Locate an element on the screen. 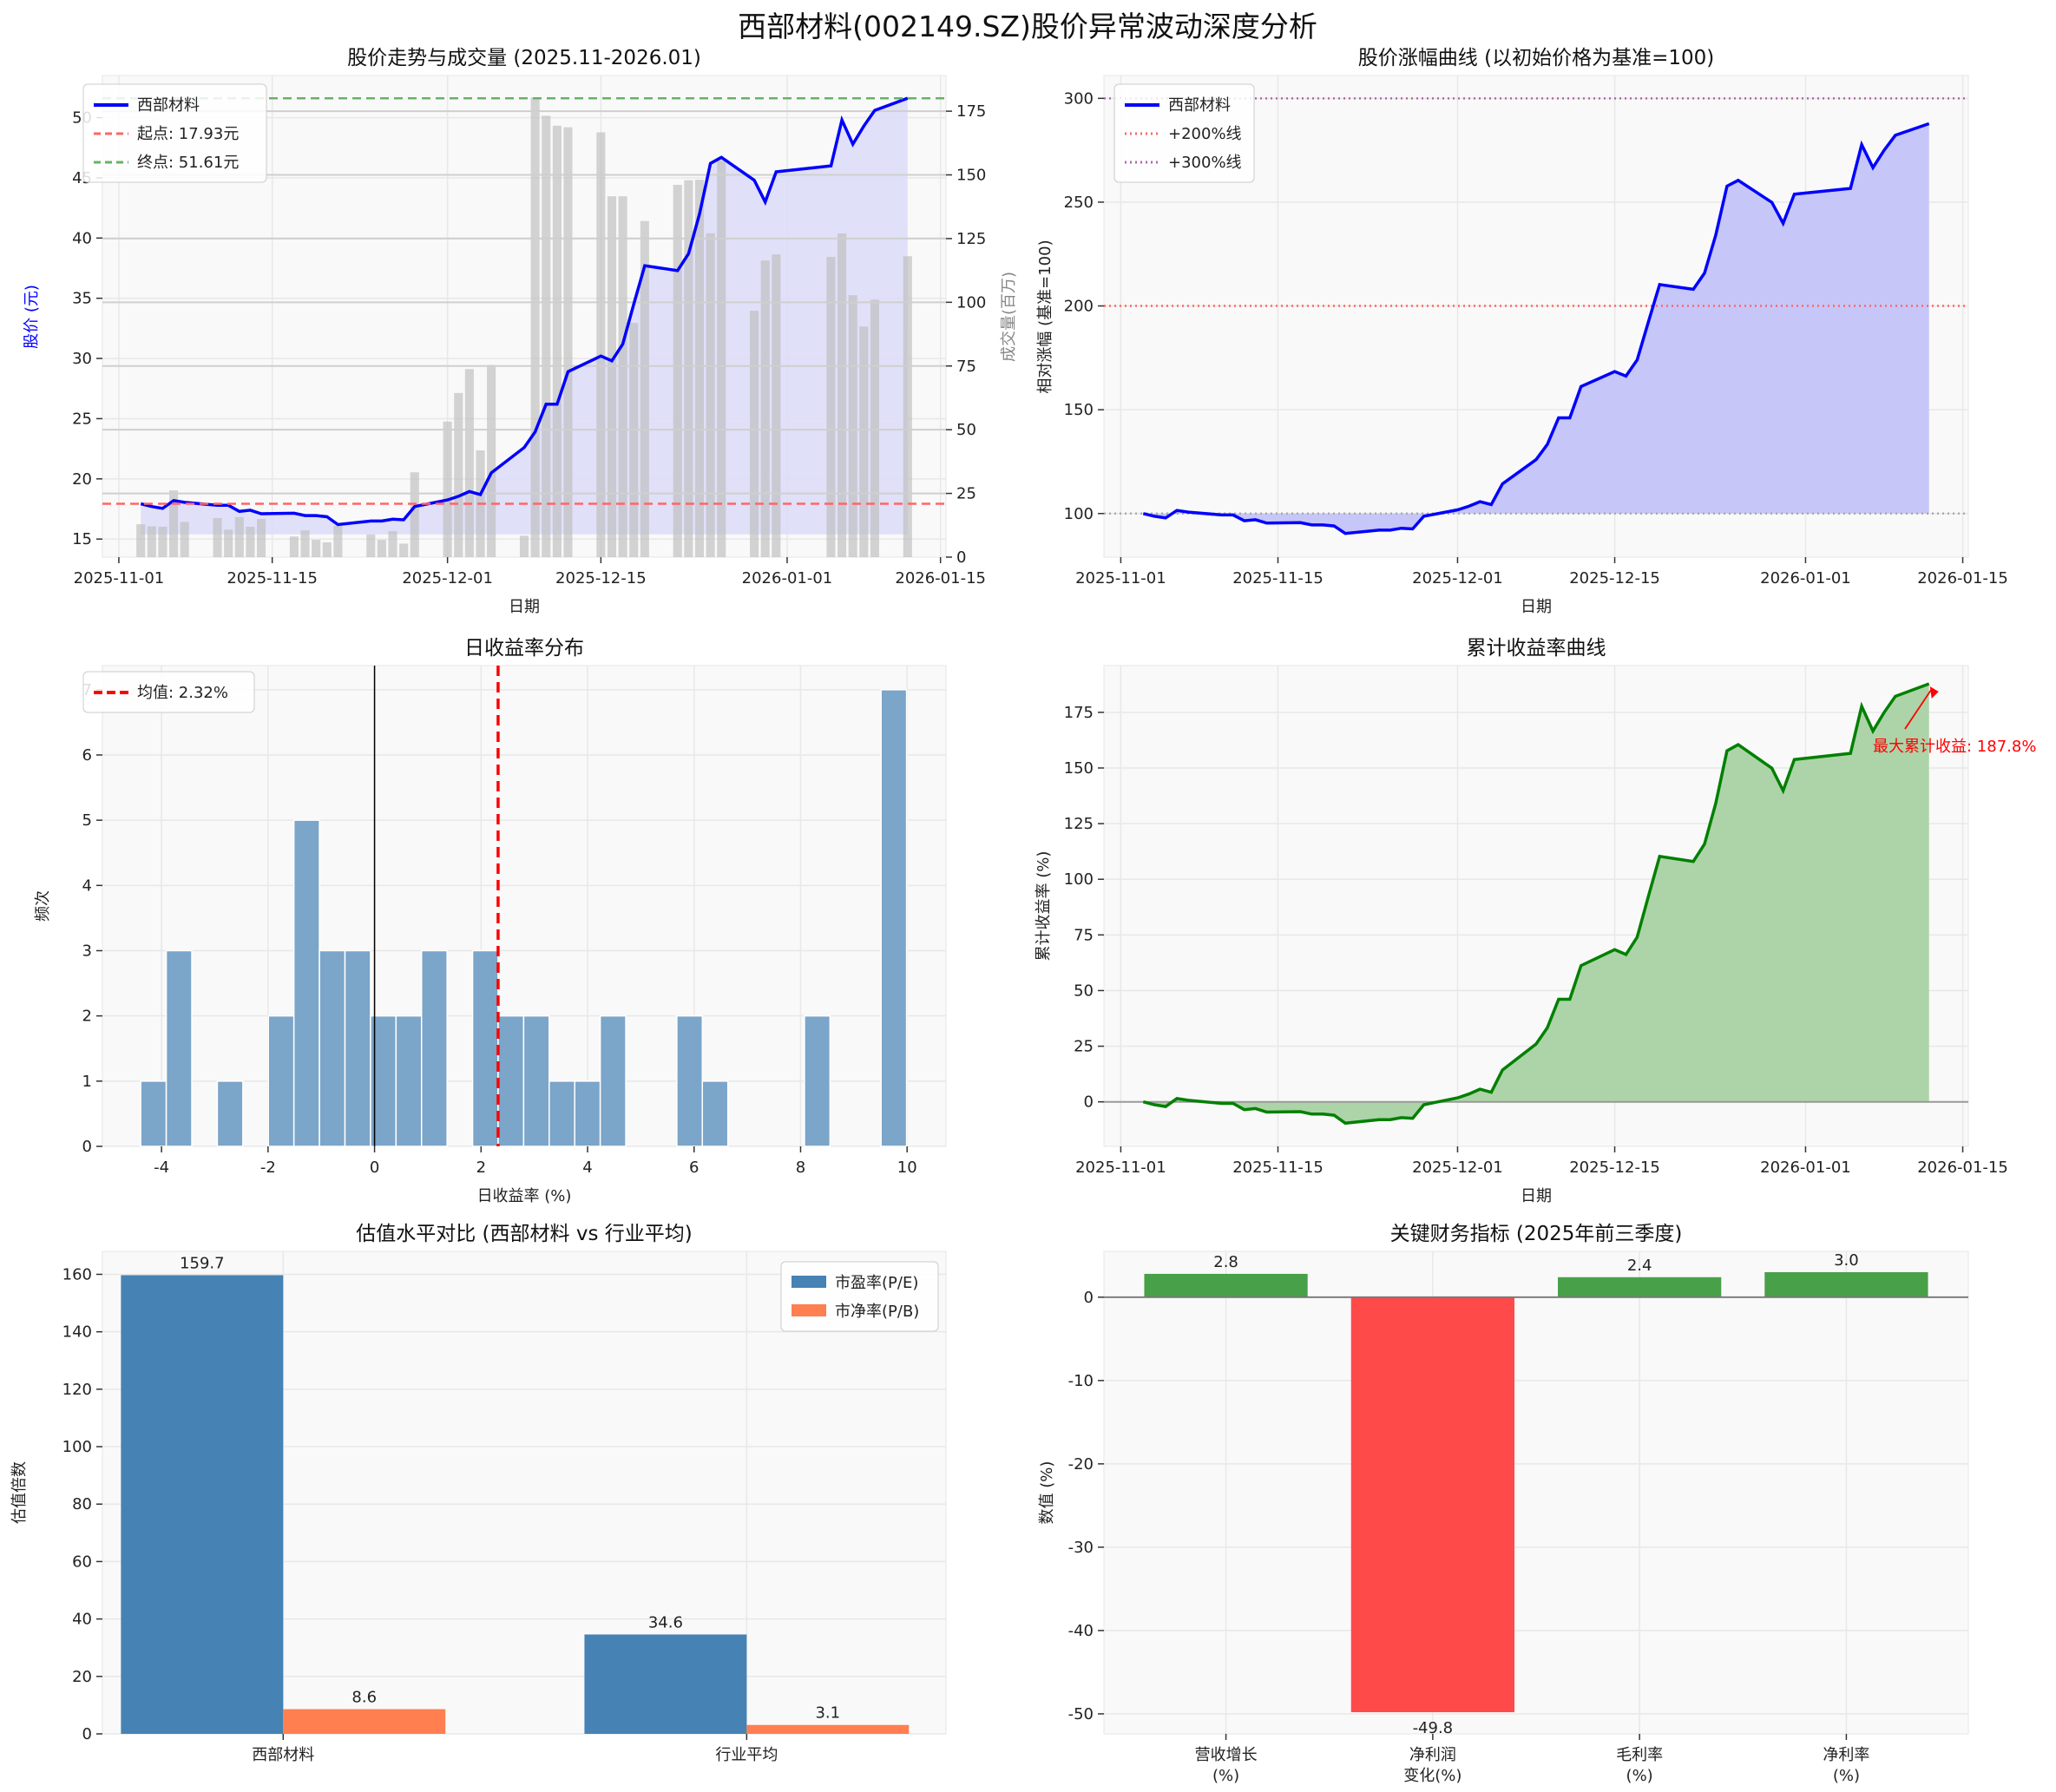 This screenshot has width=2056, height=1792. relative-line is located at coordinates (1536, 328).